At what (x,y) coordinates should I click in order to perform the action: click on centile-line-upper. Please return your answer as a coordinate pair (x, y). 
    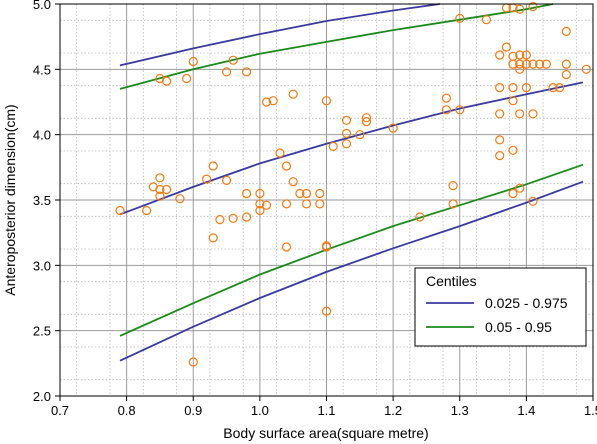
    Looking at the image, I should click on (279, 35).